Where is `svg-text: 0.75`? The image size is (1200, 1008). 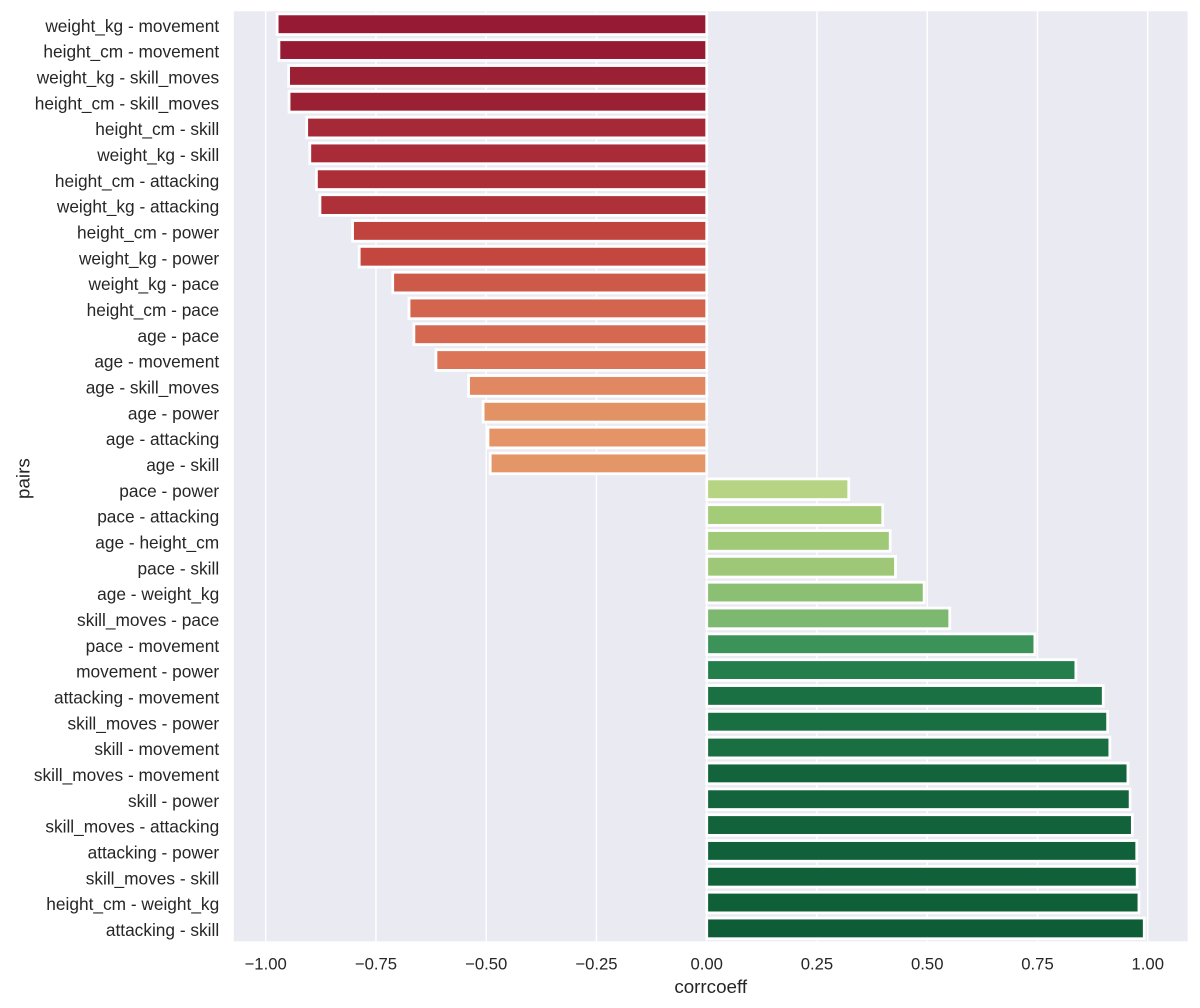 svg-text: 0.75 is located at coordinates (1037, 964).